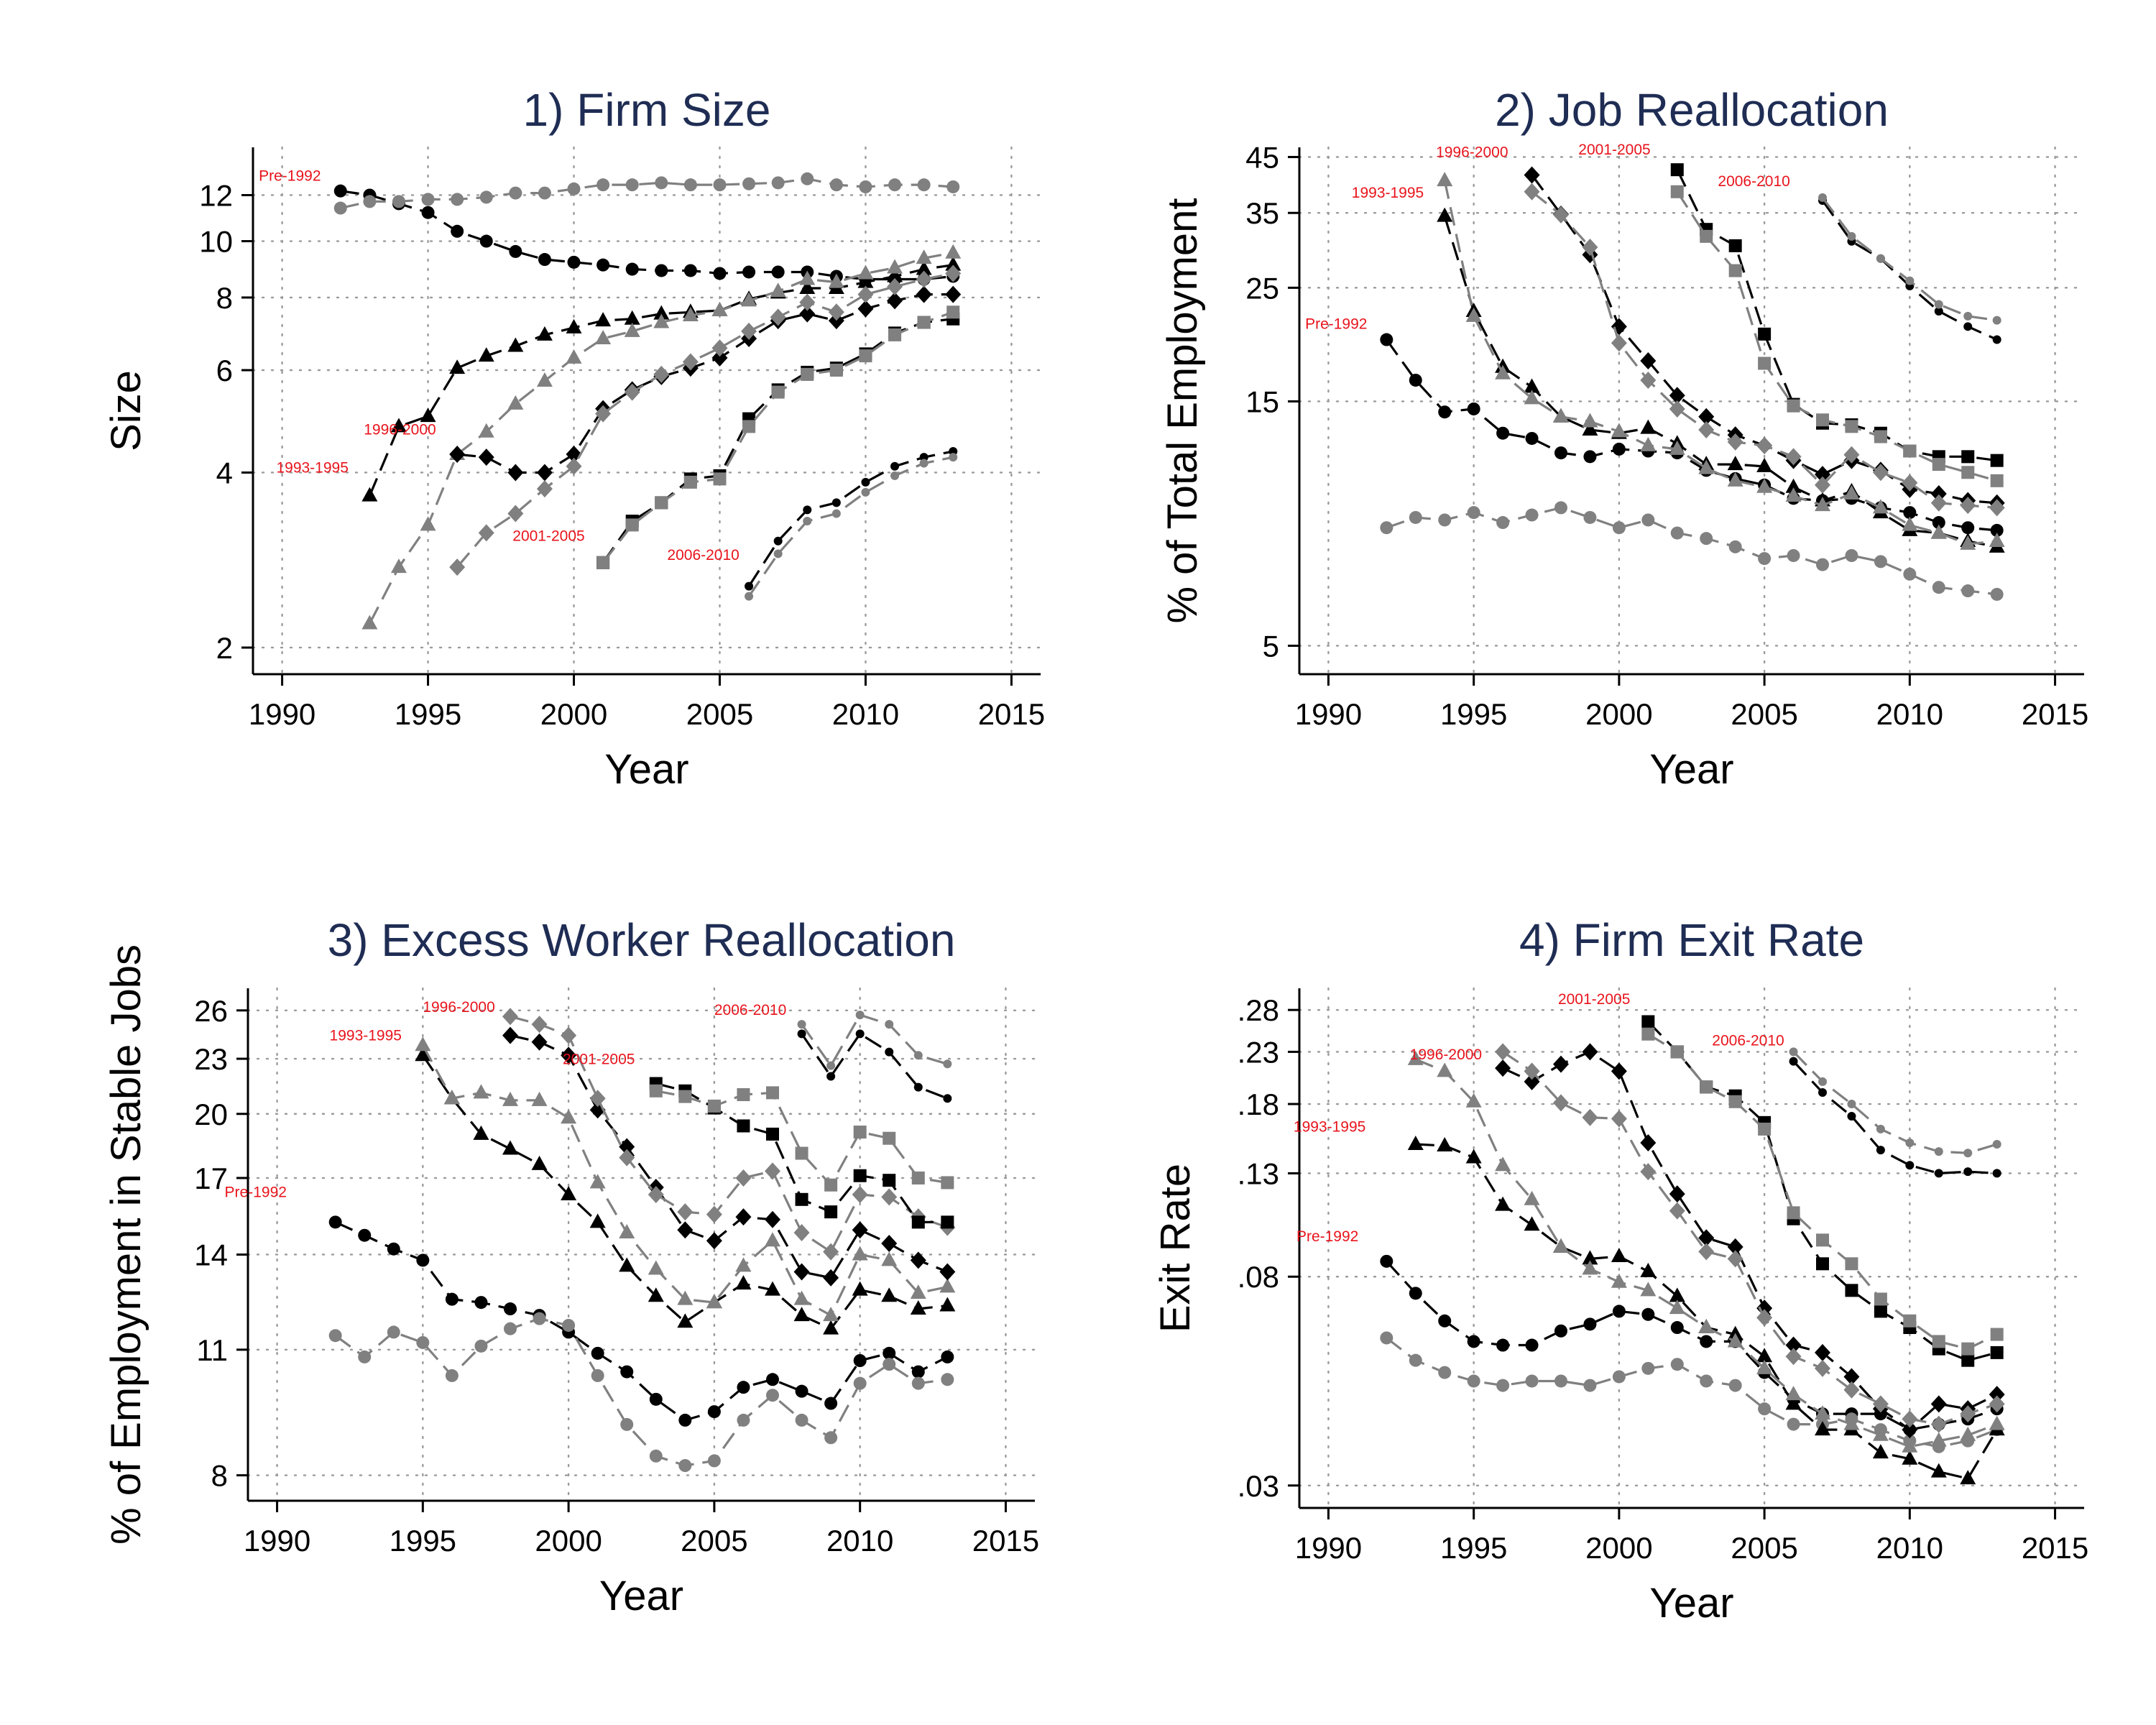  What do you see at coordinates (1473, 1548) in the screenshot?
I see `x-tick-label: 1995` at bounding box center [1473, 1548].